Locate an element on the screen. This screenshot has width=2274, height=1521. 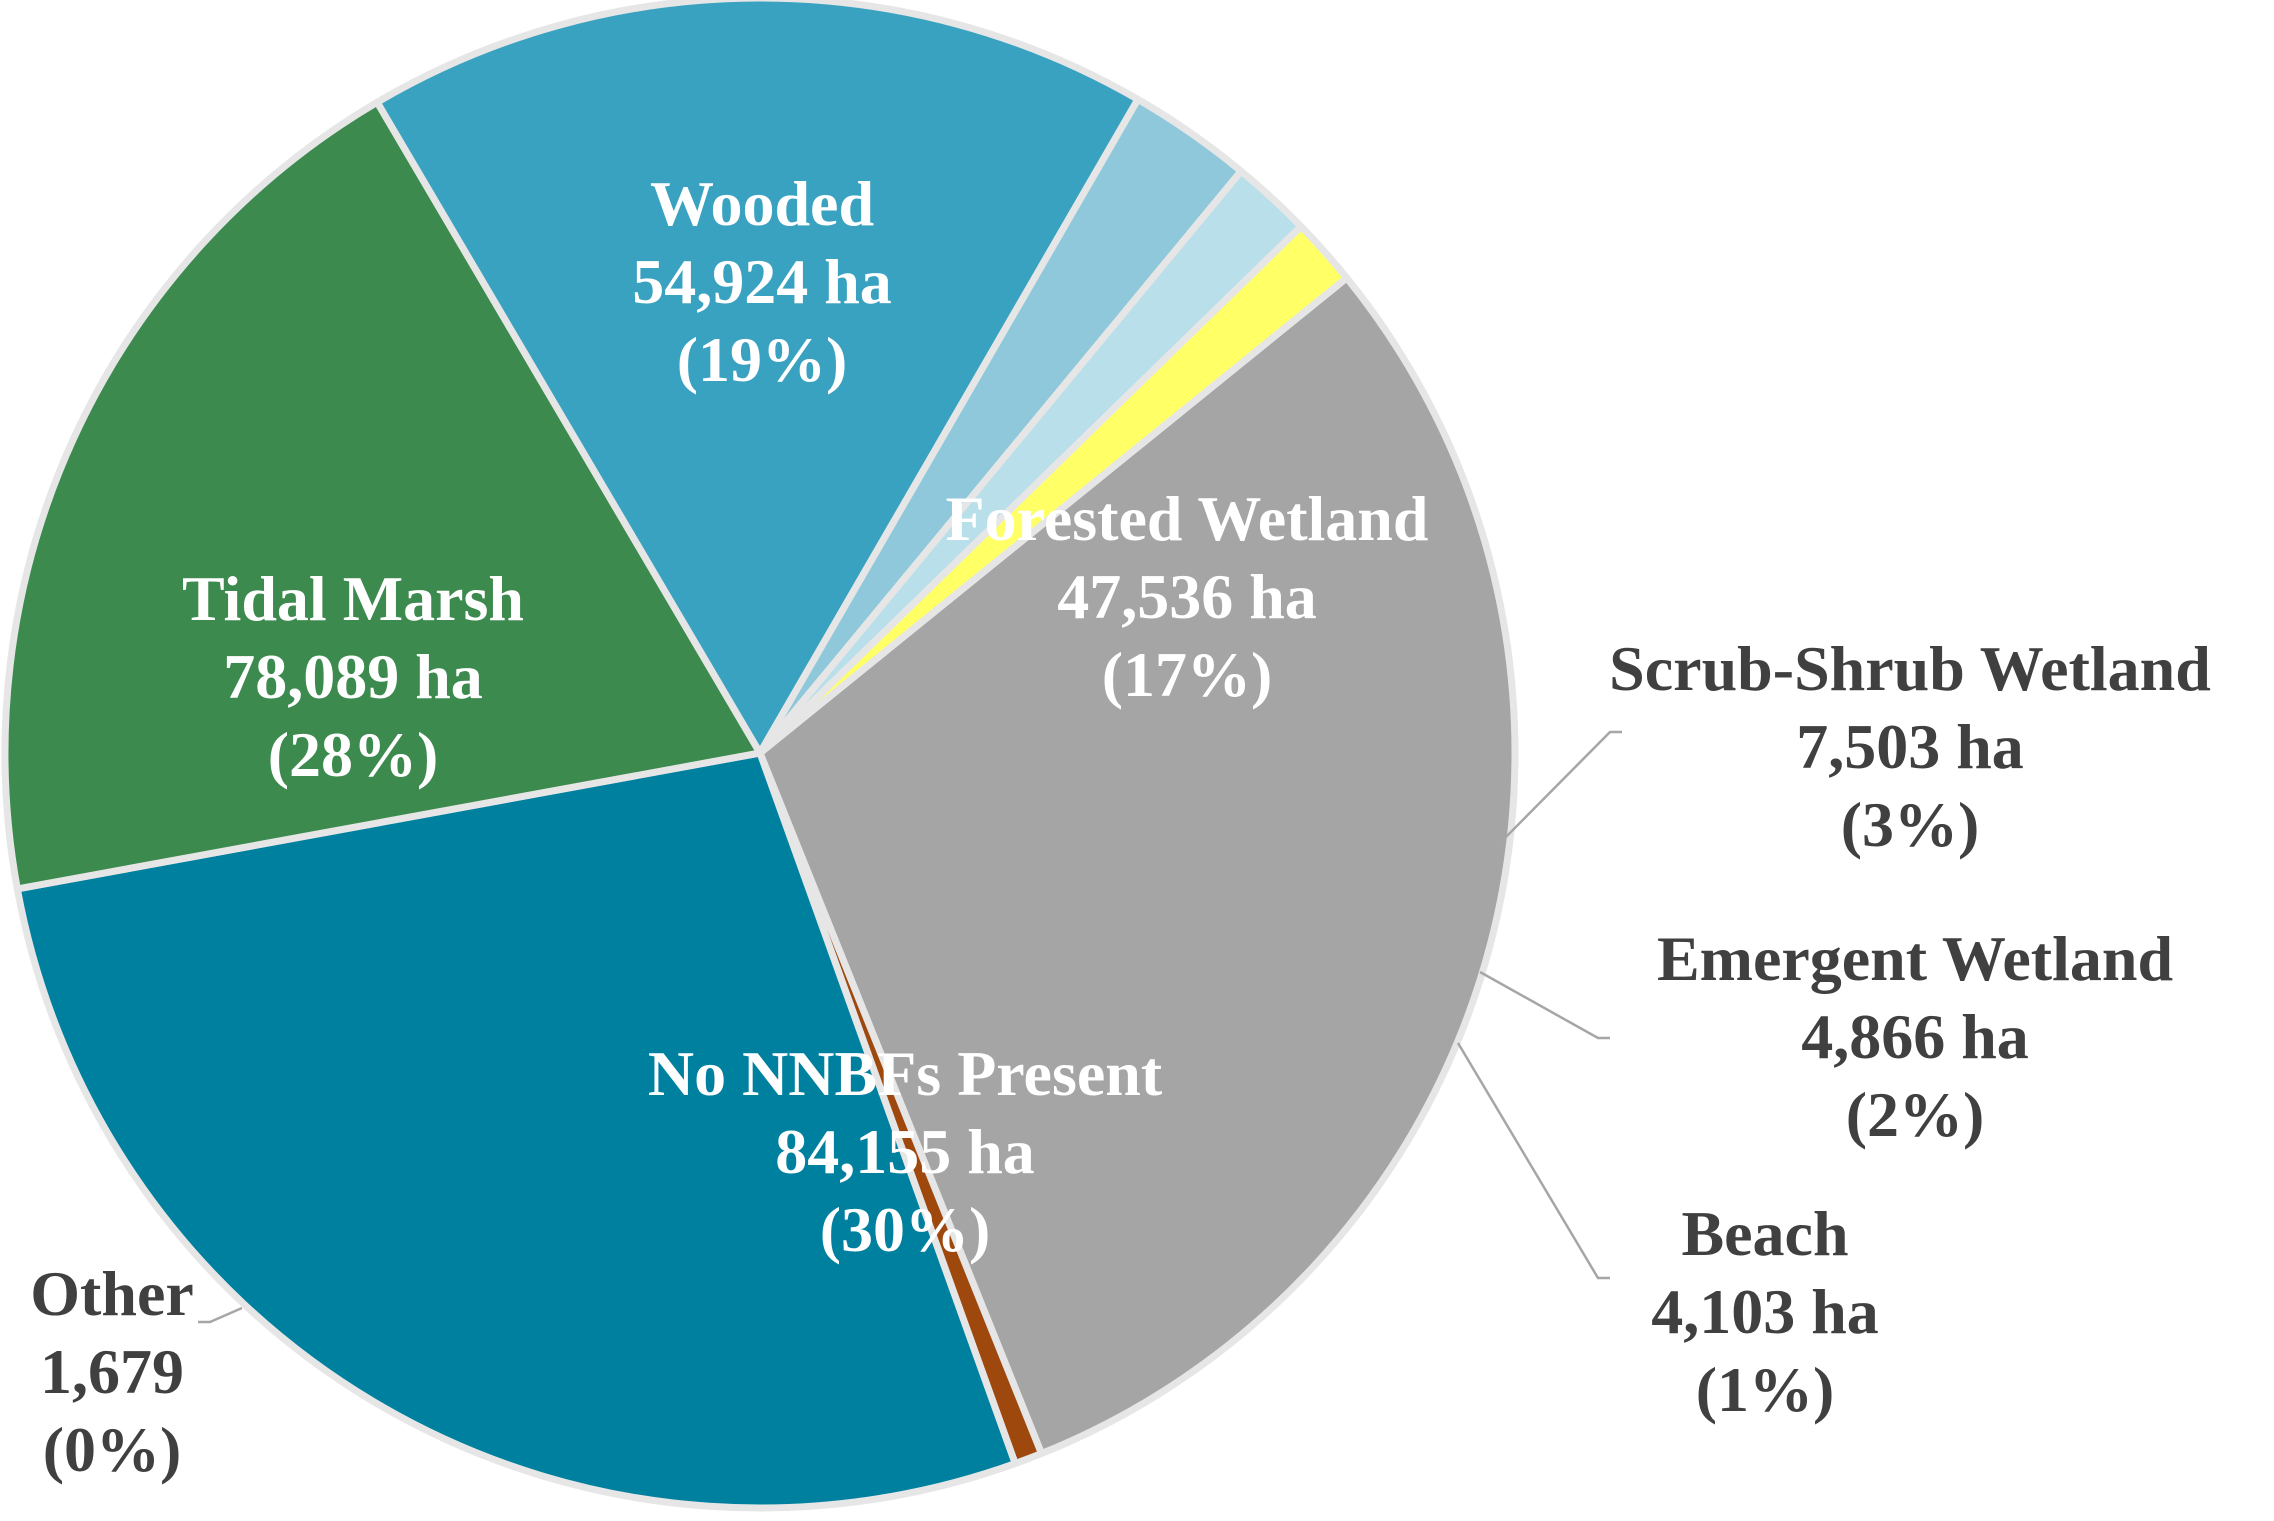
slice-value: 78,089 ha is located at coordinates (353, 676).